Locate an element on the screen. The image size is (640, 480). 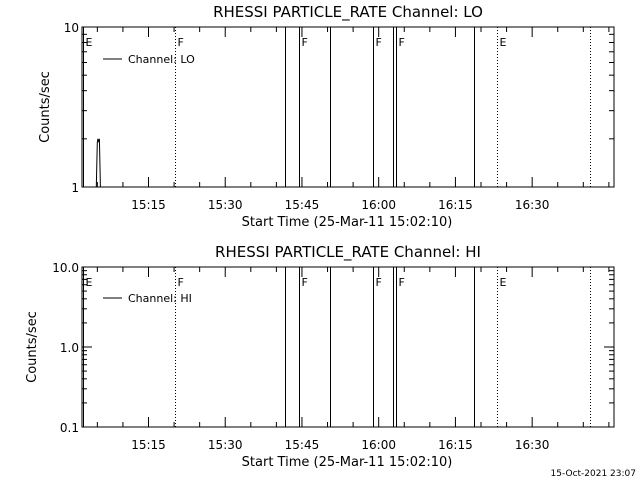
legend-label: Channel: LO is located at coordinates (161, 59).